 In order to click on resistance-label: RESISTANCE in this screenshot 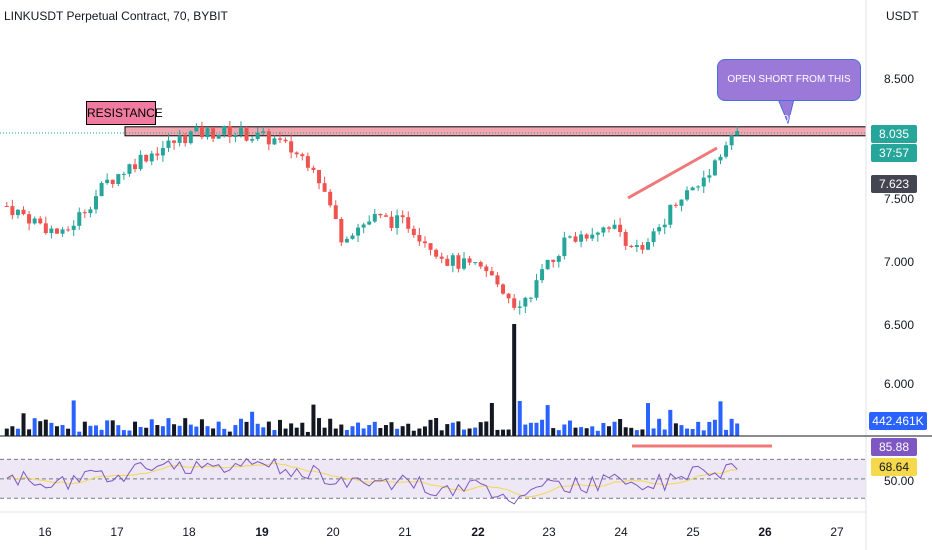, I will do `click(124, 113)`.